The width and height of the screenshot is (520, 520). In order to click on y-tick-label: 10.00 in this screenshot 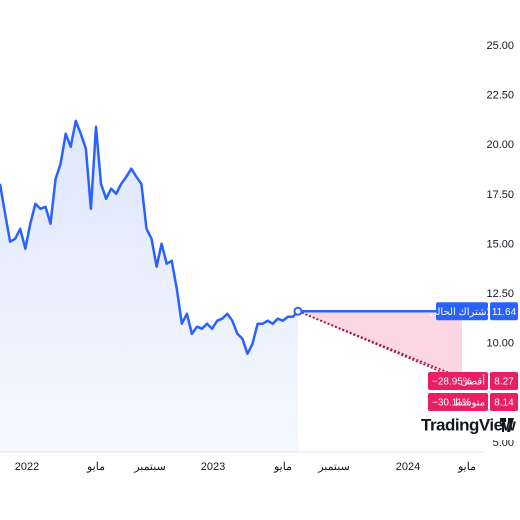, I will do `click(500, 344)`.